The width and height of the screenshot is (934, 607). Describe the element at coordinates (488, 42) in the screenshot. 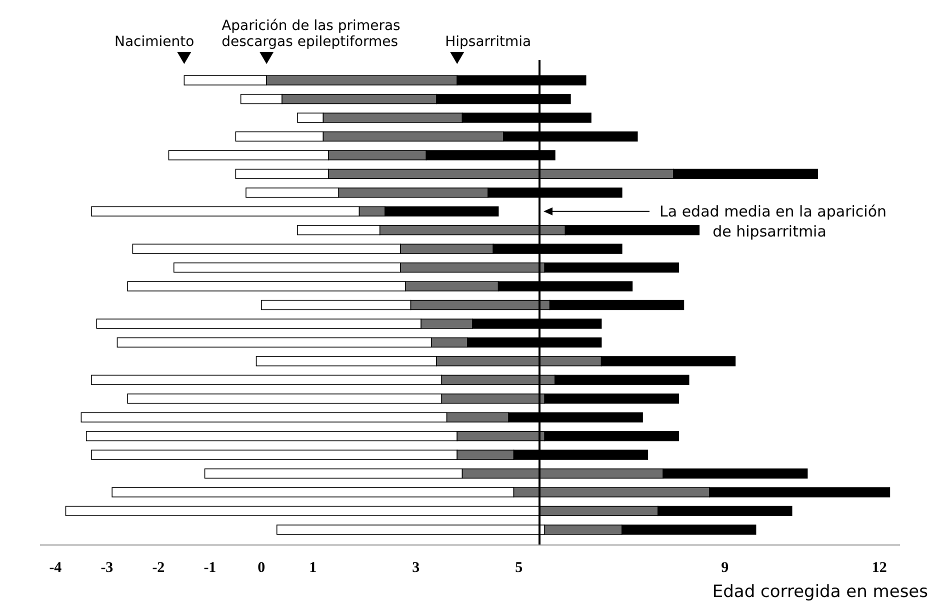

I see `text: Hipsarritmia` at that location.